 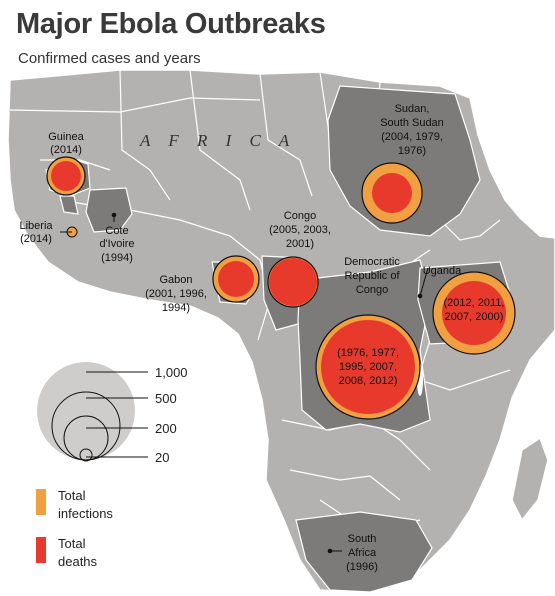 I want to click on congo-label: Congo, so click(x=300, y=216).